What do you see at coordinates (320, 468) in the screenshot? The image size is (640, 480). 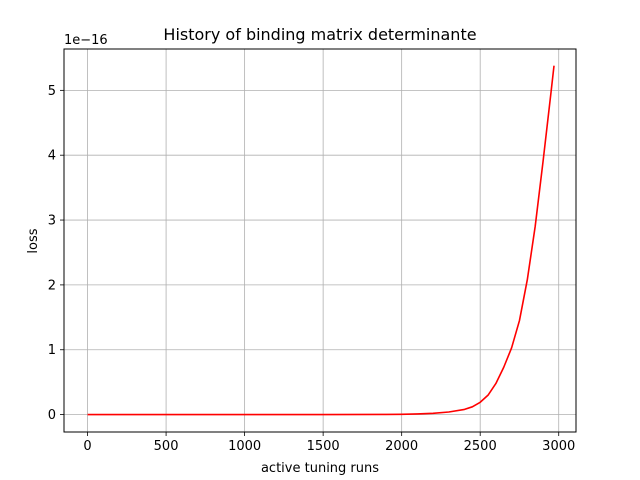 I see `x-axis-label: active tuning runs` at bounding box center [320, 468].